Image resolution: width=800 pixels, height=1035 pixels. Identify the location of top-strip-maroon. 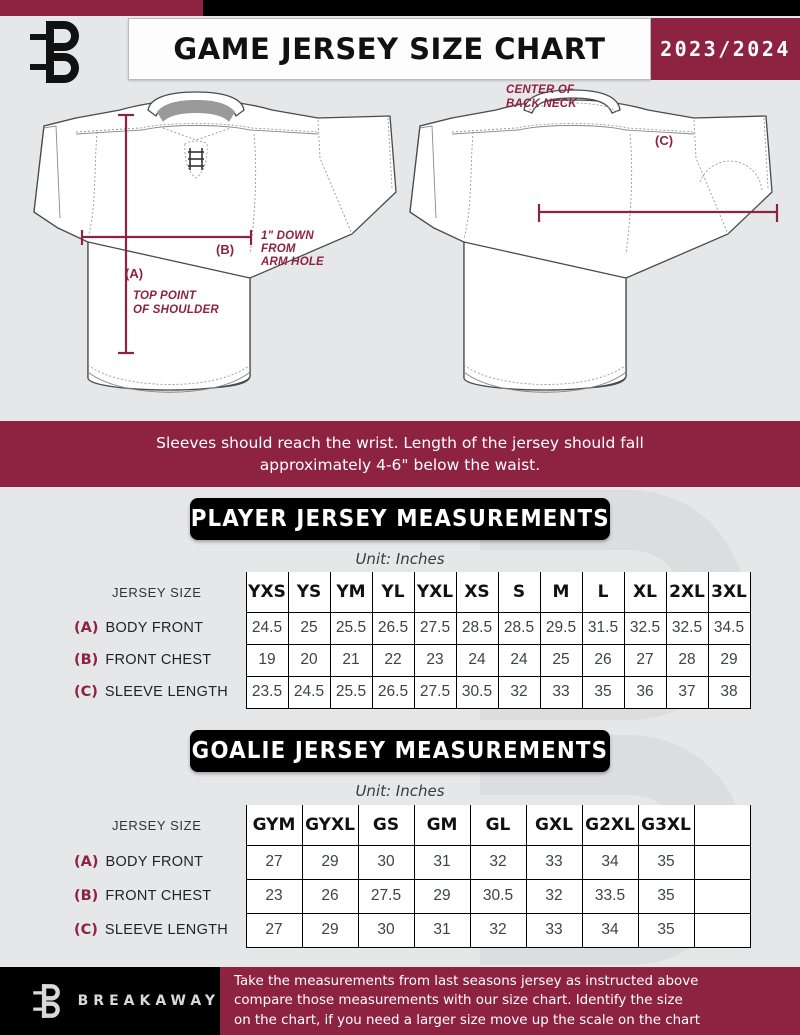
(101, 8).